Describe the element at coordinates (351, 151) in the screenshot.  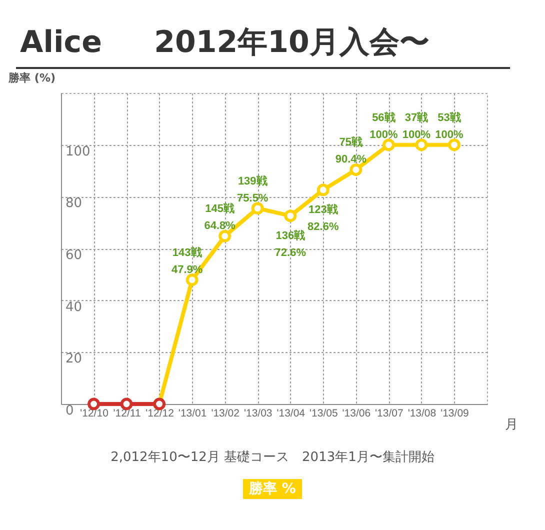
I see `data-label: 75戦 90.4%` at that location.